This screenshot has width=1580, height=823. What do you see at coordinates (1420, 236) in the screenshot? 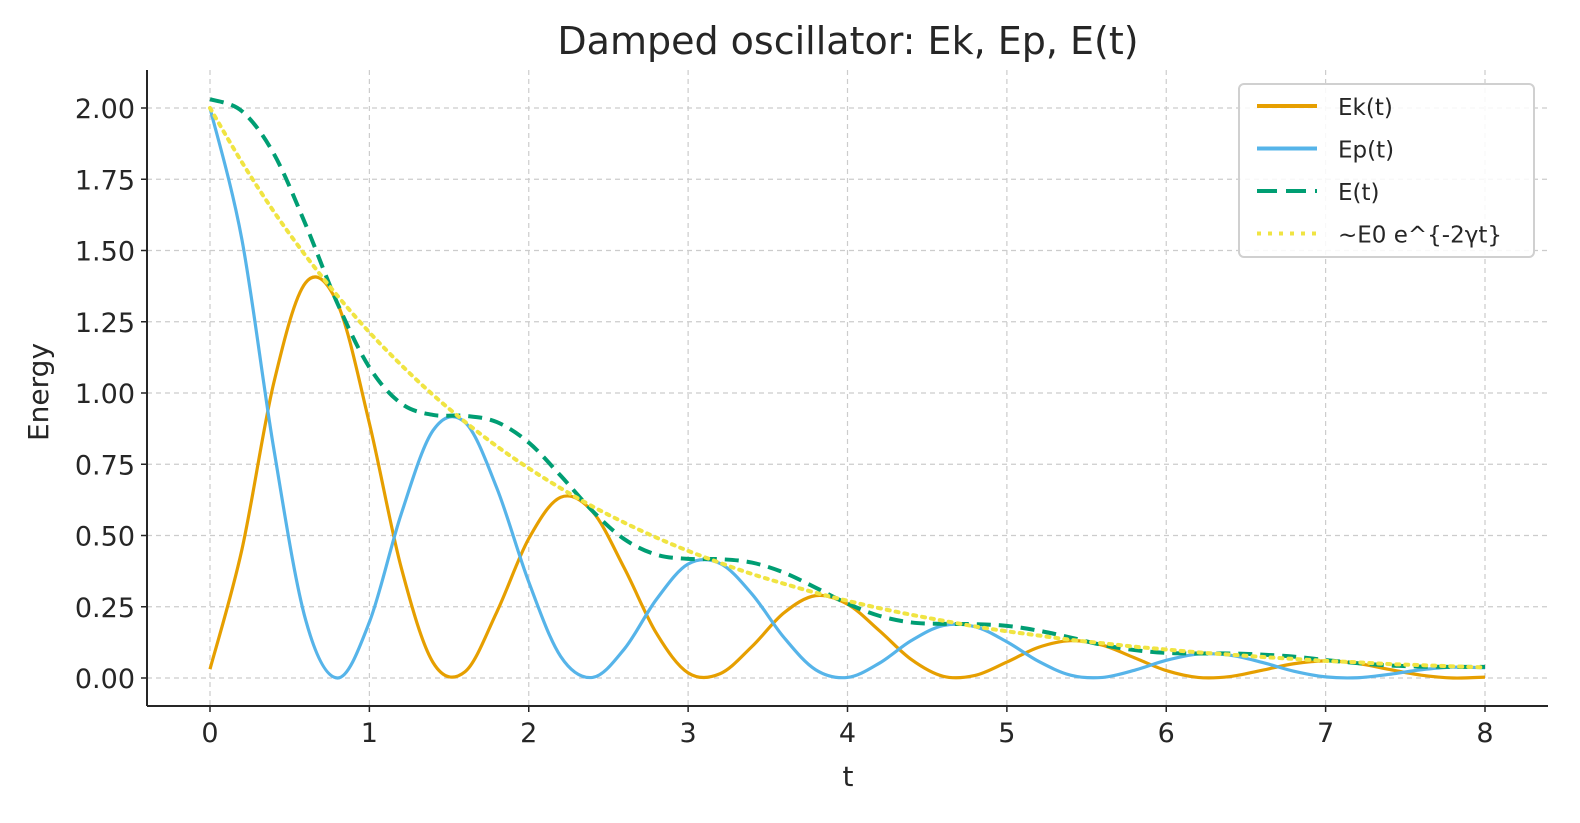
I see `legend-label: ~E0 e^{-2γt}` at bounding box center [1420, 236].